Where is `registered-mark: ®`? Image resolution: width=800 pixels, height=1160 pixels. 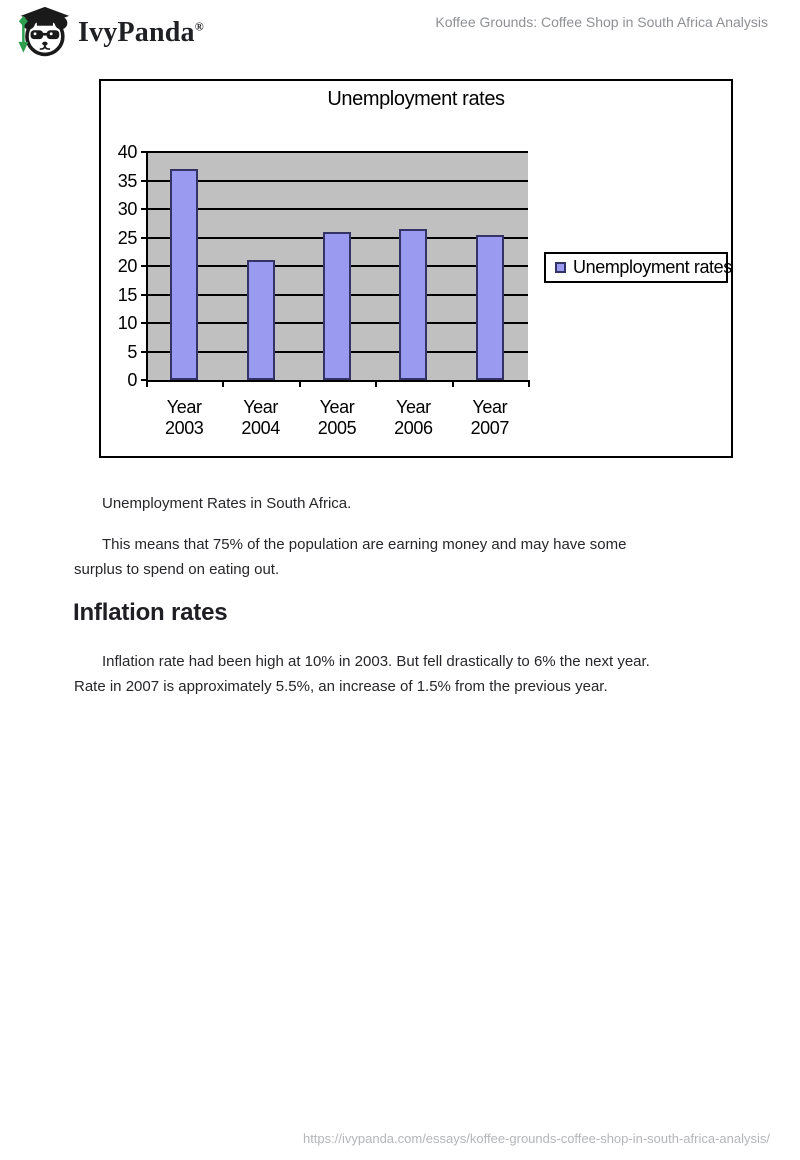 registered-mark: ® is located at coordinates (199, 26).